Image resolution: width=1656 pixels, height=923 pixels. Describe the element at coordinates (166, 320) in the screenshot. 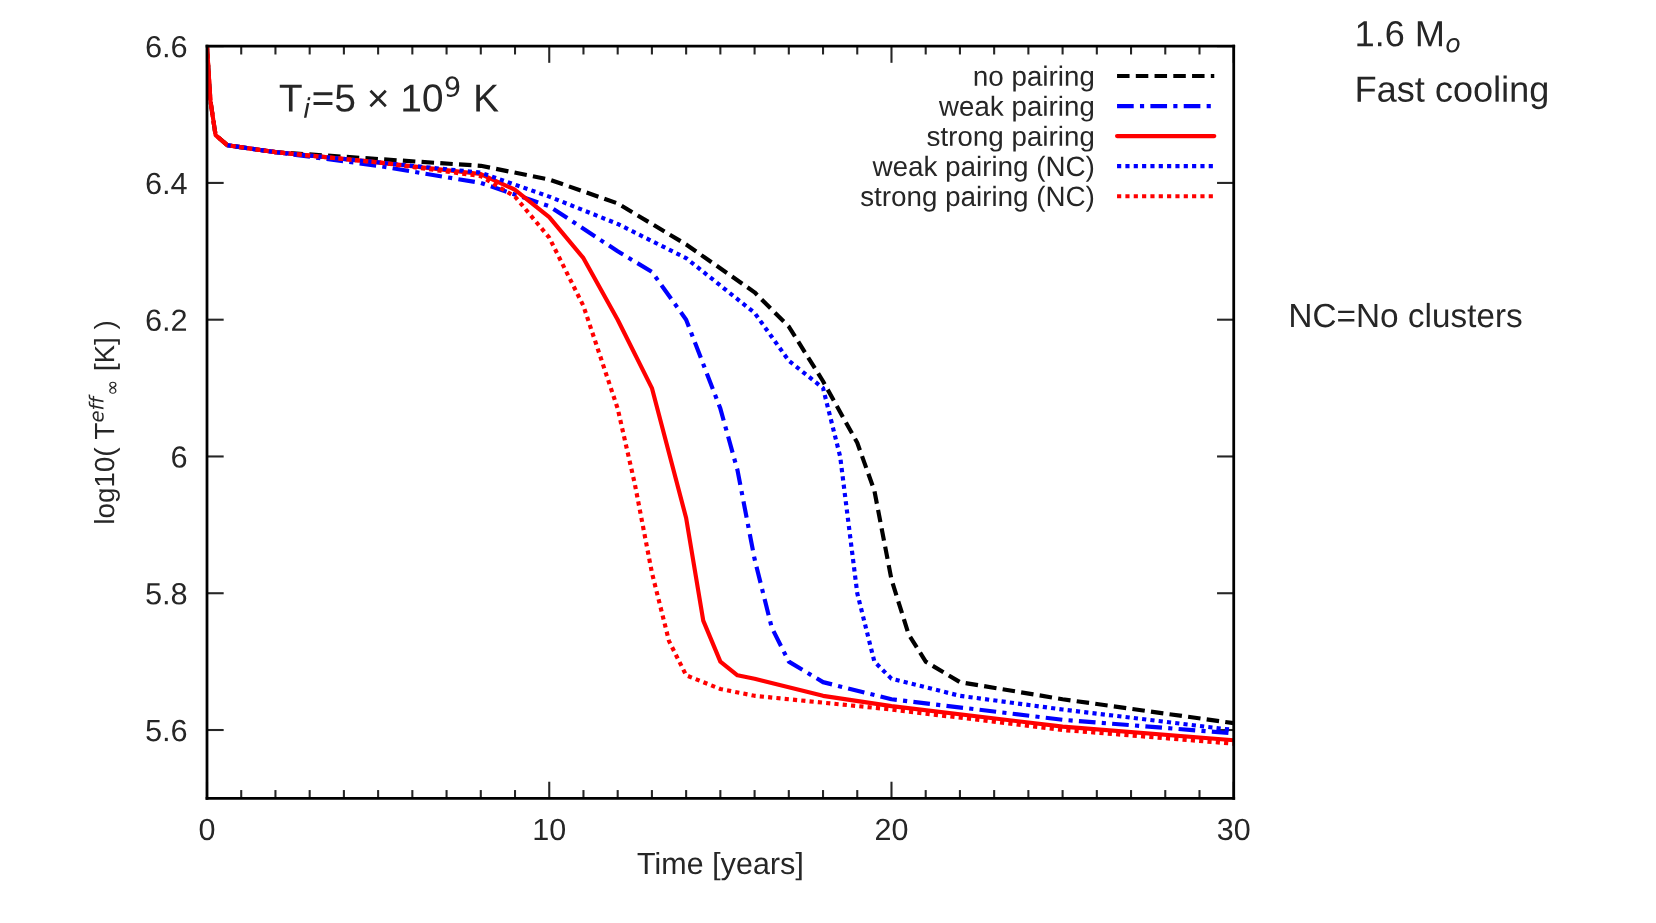

I see `y-tick-label: 6.2` at that location.